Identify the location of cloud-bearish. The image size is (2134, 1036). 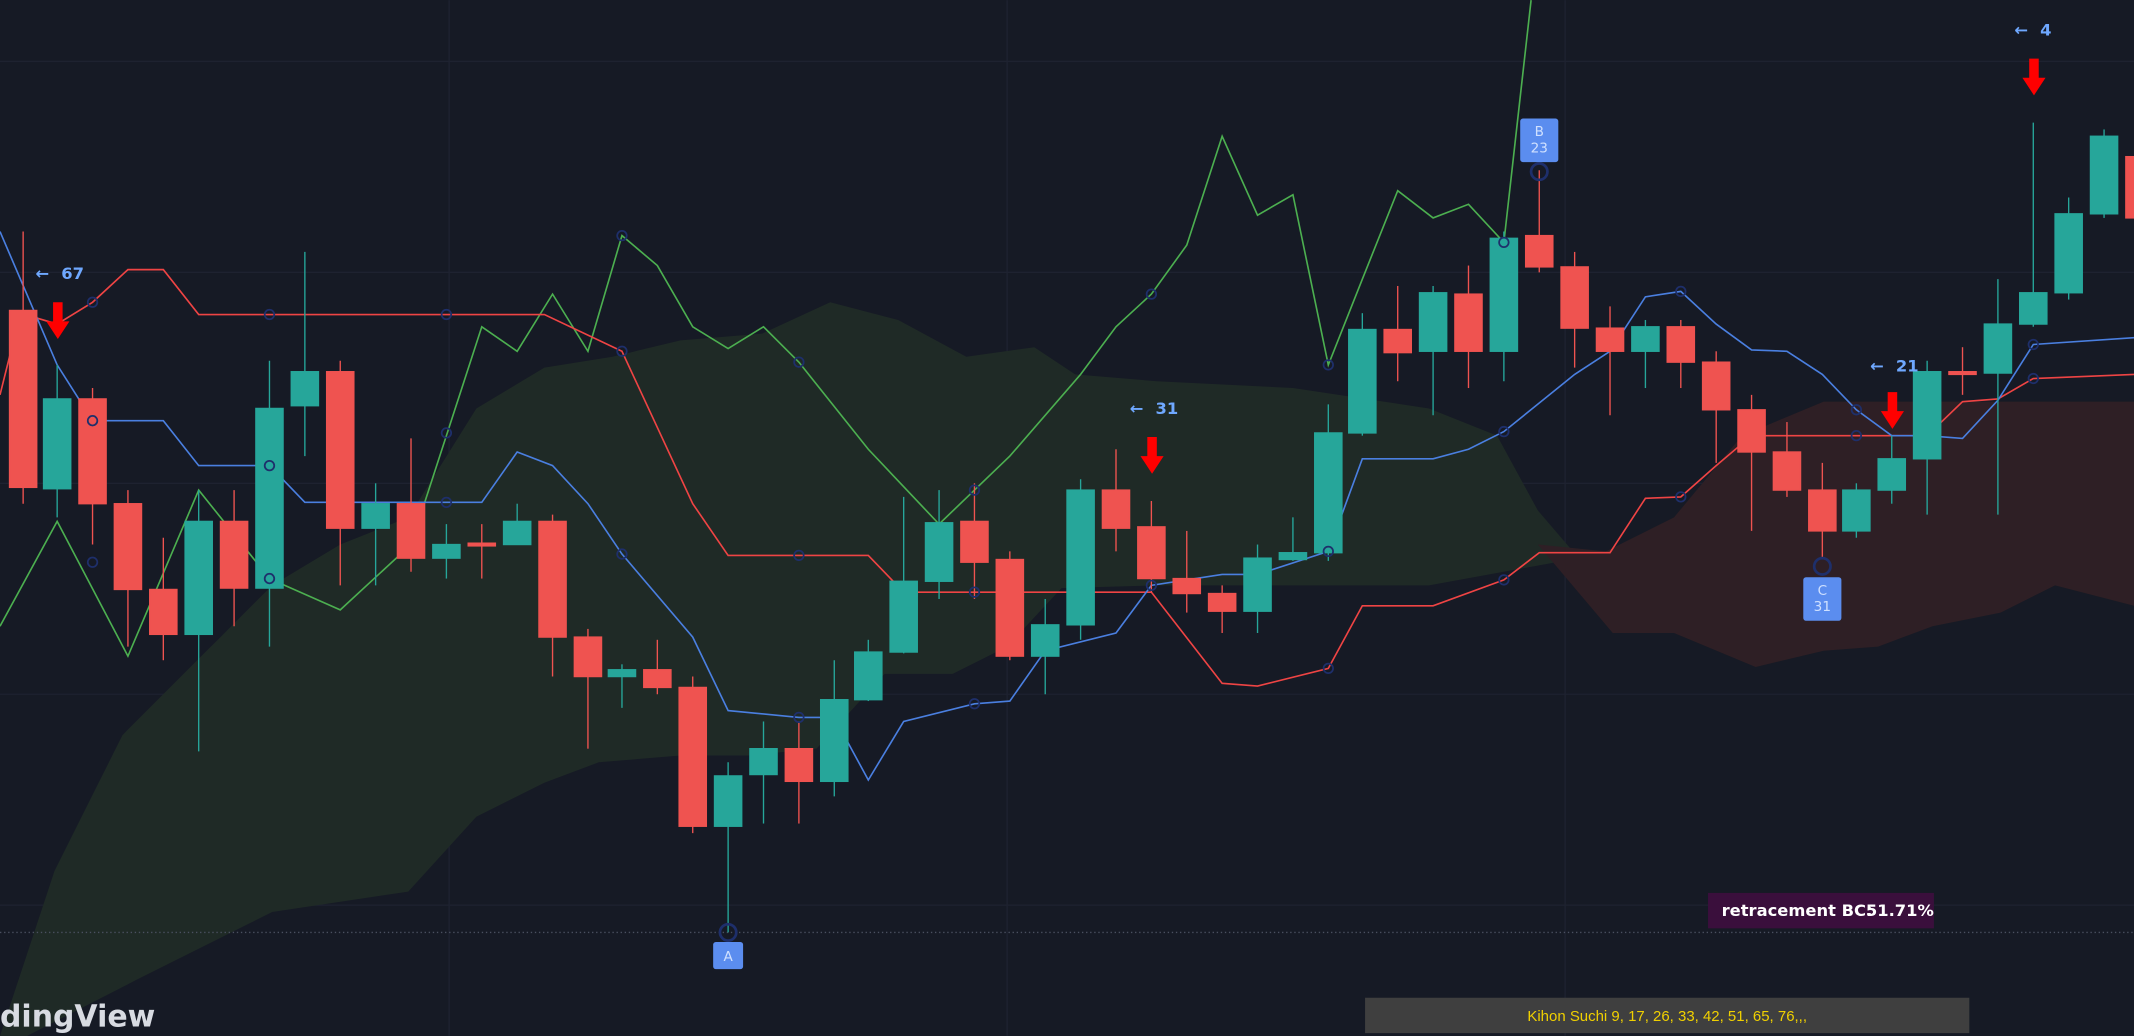
(1835, 534).